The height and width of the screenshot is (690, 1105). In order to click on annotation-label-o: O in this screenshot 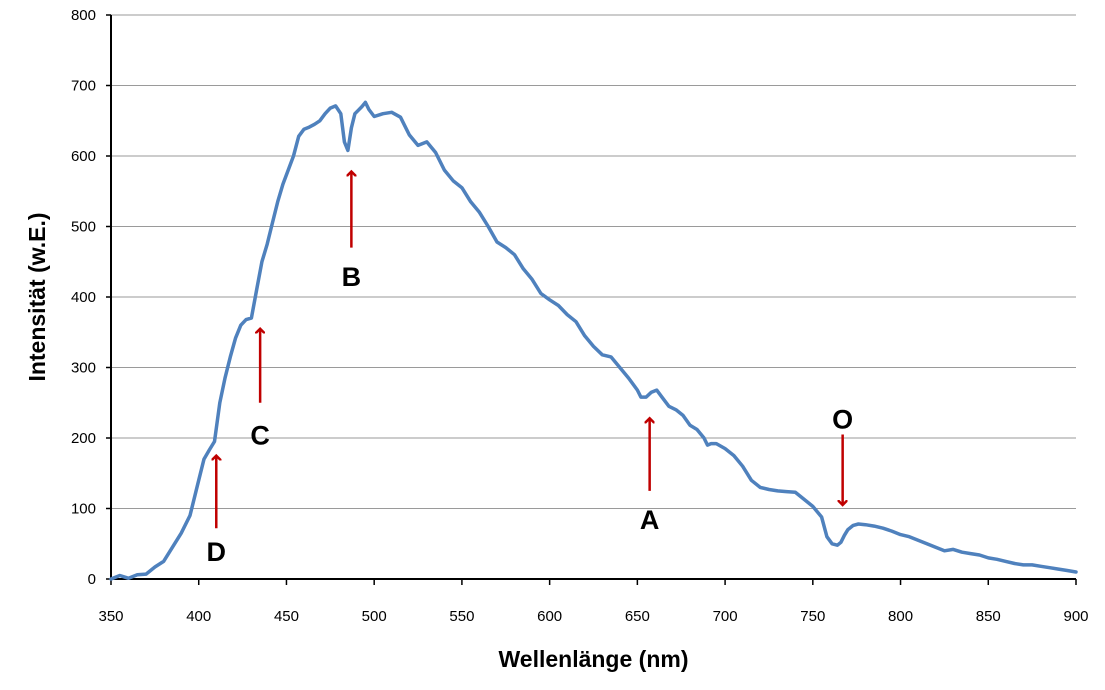, I will do `click(842, 419)`.